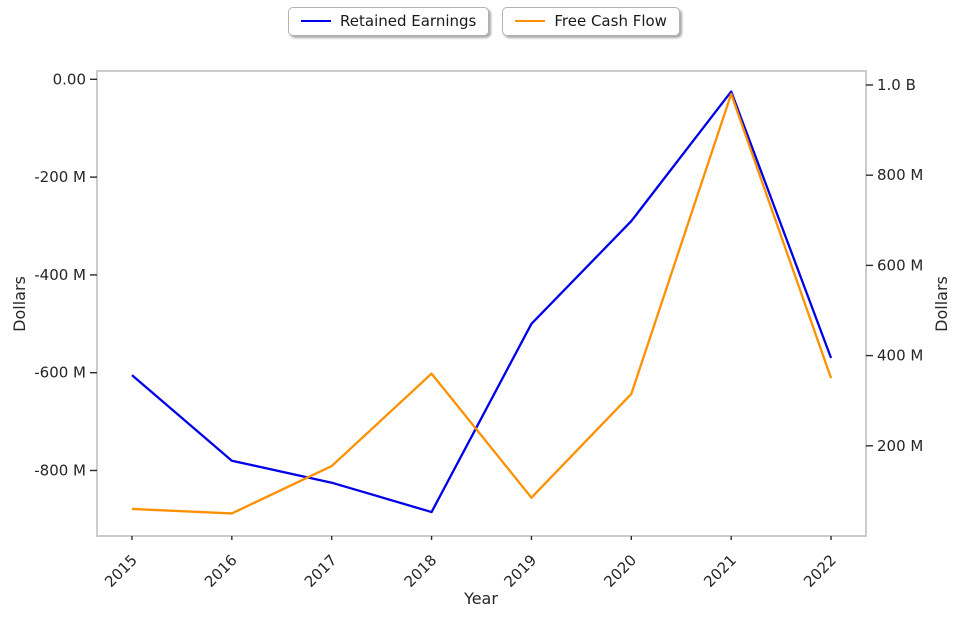 This screenshot has width=968, height=618. I want to click on left-tick-label: -400 M, so click(60, 275).